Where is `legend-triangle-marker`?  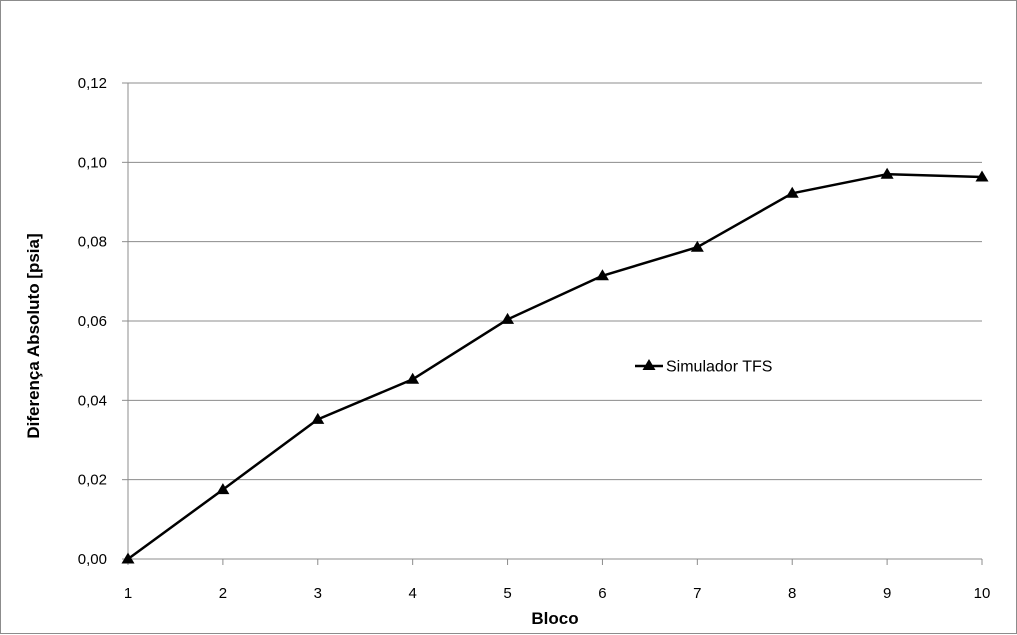 legend-triangle-marker is located at coordinates (649, 364).